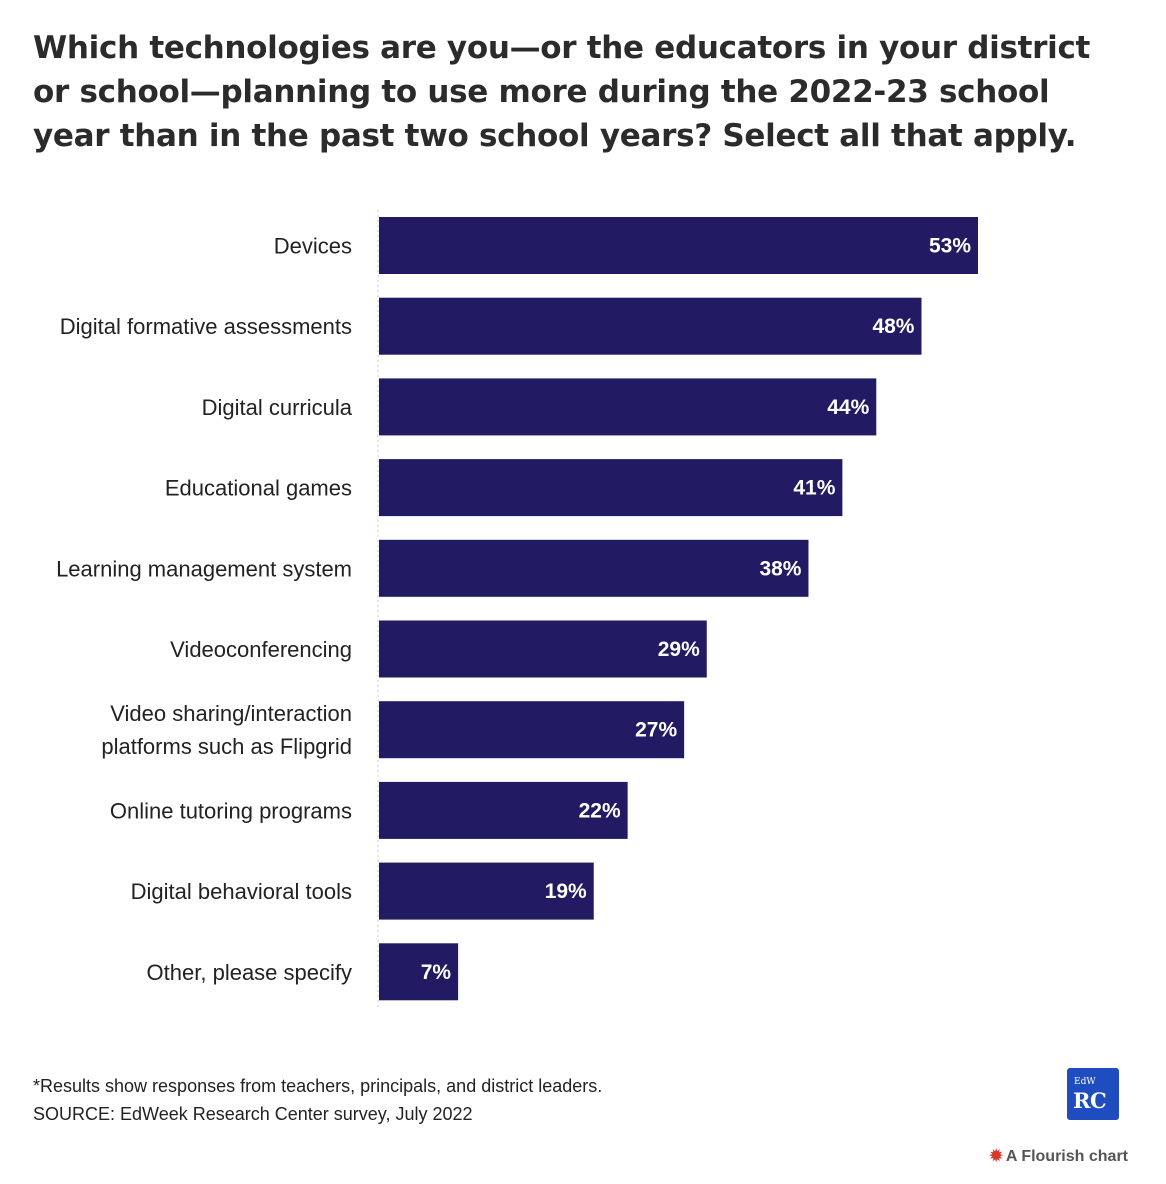 The width and height of the screenshot is (1166, 1184). I want to click on value-label-2: 44%, so click(848, 407).